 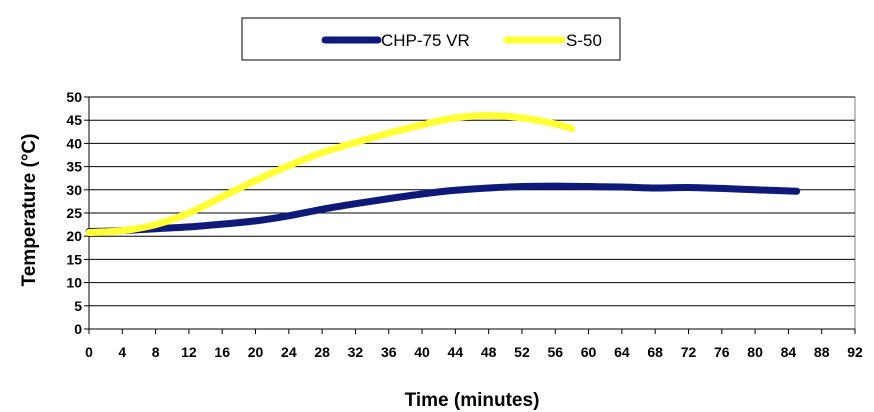 What do you see at coordinates (256, 352) in the screenshot?
I see `x-tick-label-20: 20` at bounding box center [256, 352].